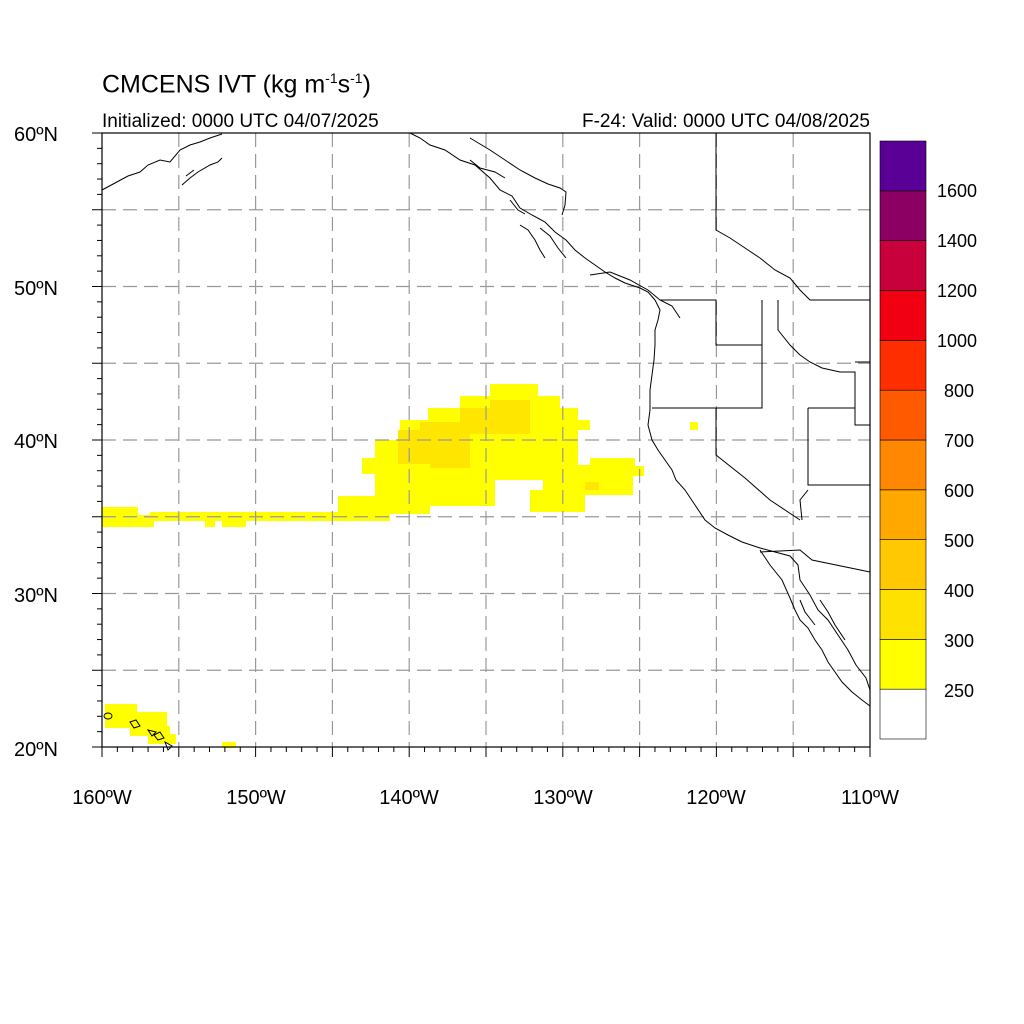  What do you see at coordinates (485, 798) in the screenshot?
I see `lon-labels: 160ºW 150ºW 140ºW 130ºW 120ºW 110ºW` at bounding box center [485, 798].